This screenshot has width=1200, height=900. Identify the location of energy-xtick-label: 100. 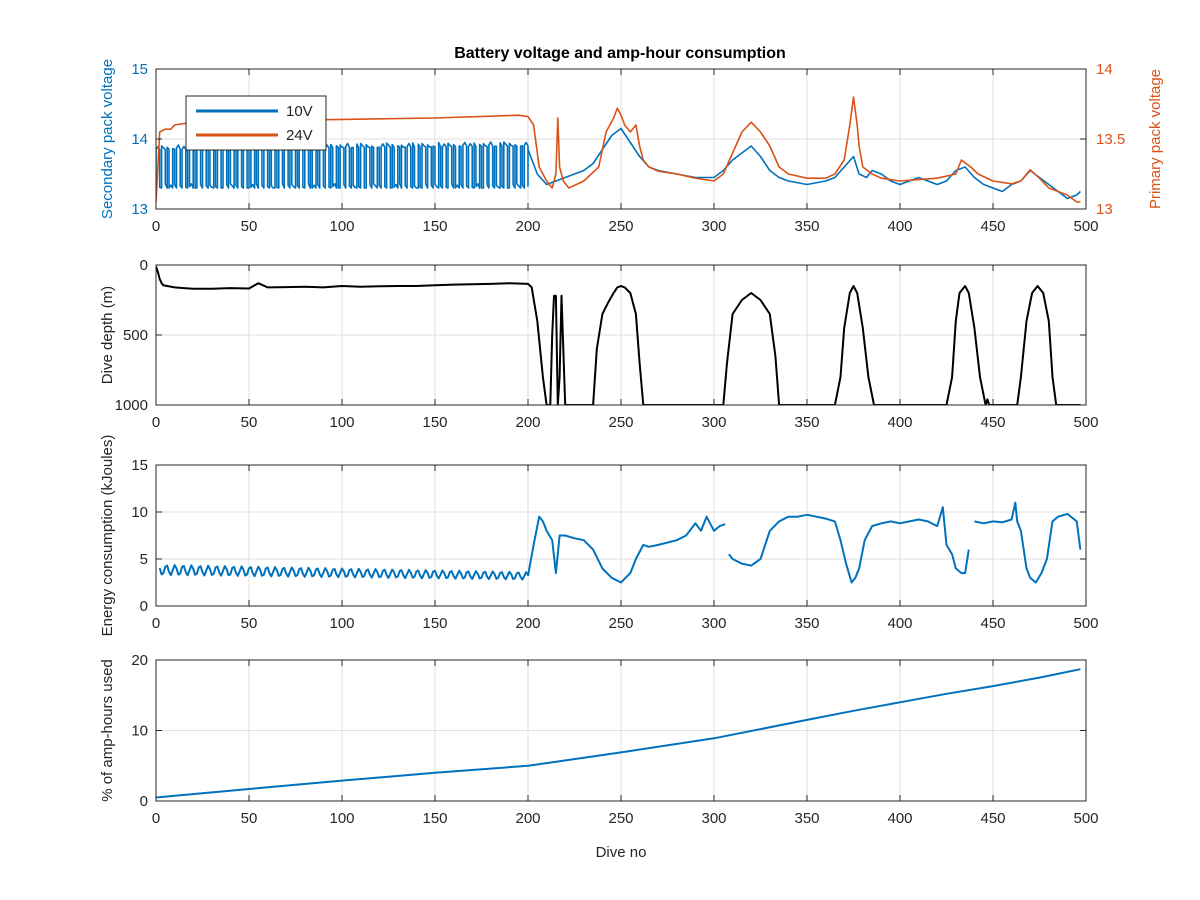
(341, 623).